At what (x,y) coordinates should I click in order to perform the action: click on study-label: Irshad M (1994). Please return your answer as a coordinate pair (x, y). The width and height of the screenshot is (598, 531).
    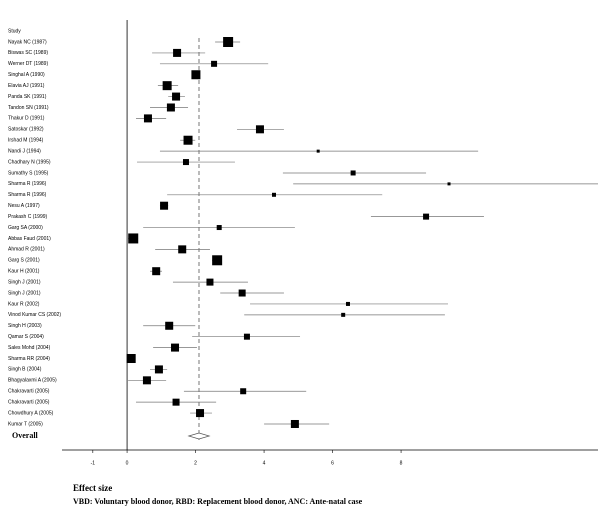
    Looking at the image, I should click on (26, 141).